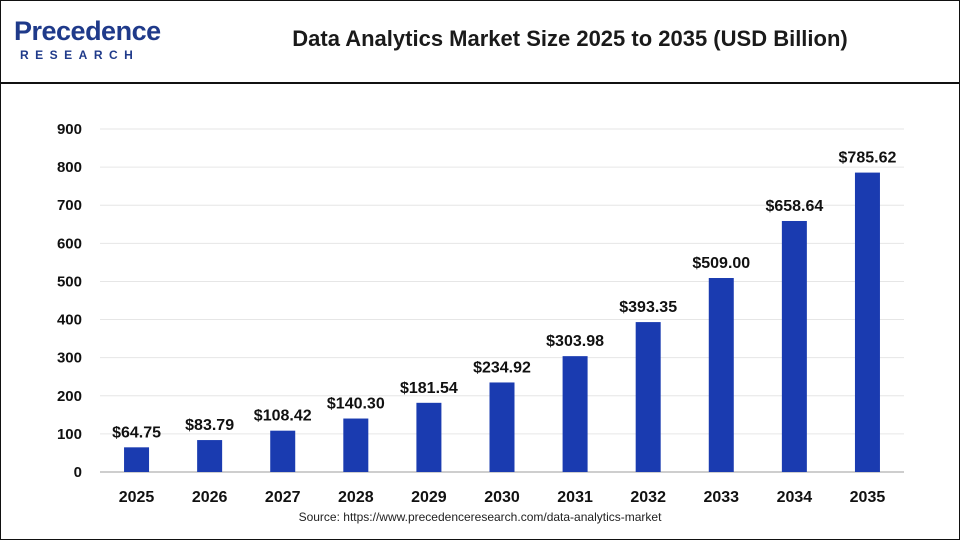 Image resolution: width=960 pixels, height=540 pixels. I want to click on bar-2025, so click(137, 459).